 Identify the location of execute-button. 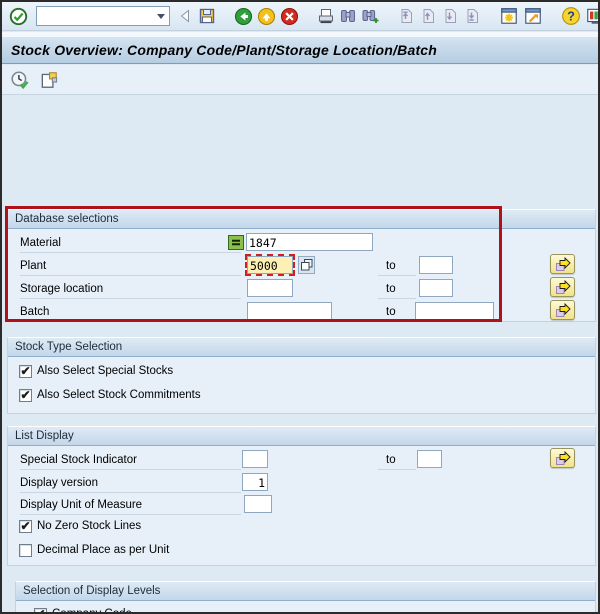
(19, 80).